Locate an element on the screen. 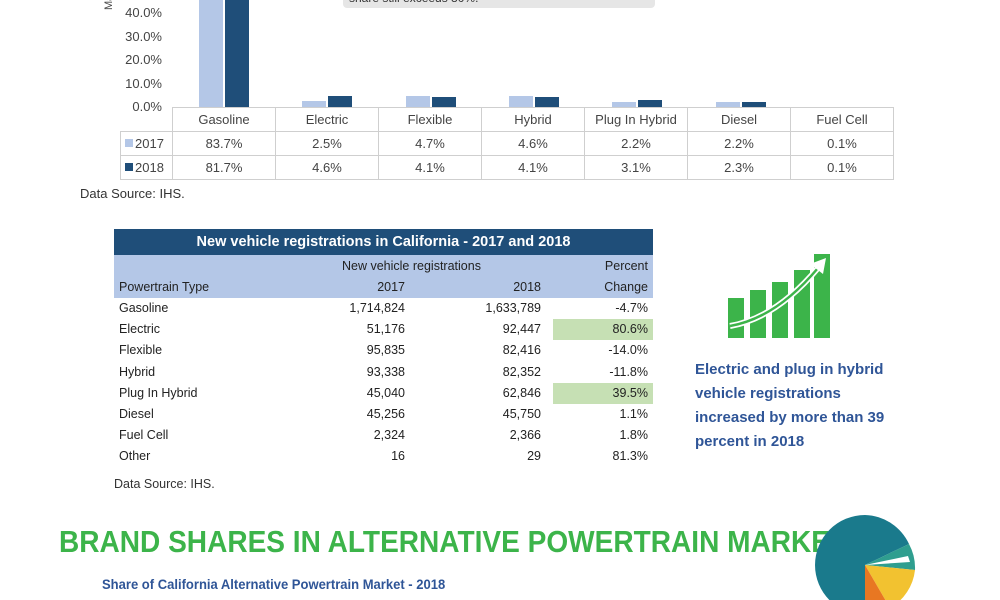 Image resolution: width=1000 pixels, height=600 pixels. category-label: Electric is located at coordinates (327, 119).